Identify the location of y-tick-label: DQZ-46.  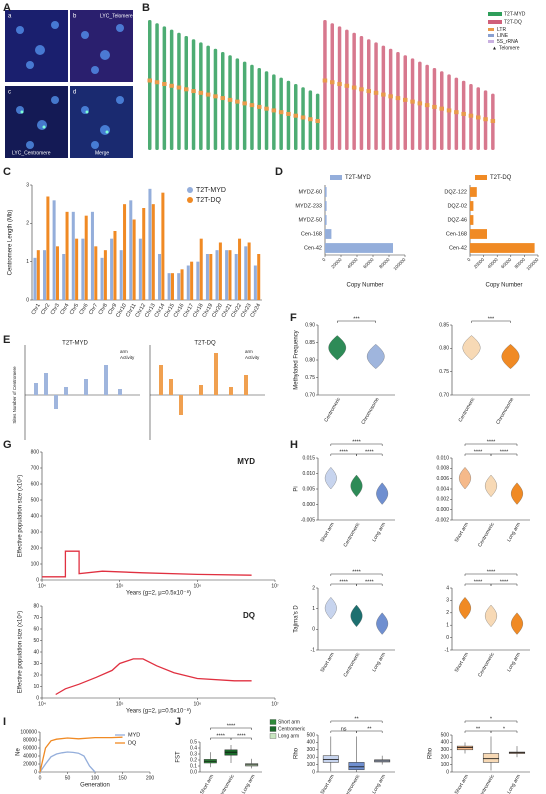
(457, 220).